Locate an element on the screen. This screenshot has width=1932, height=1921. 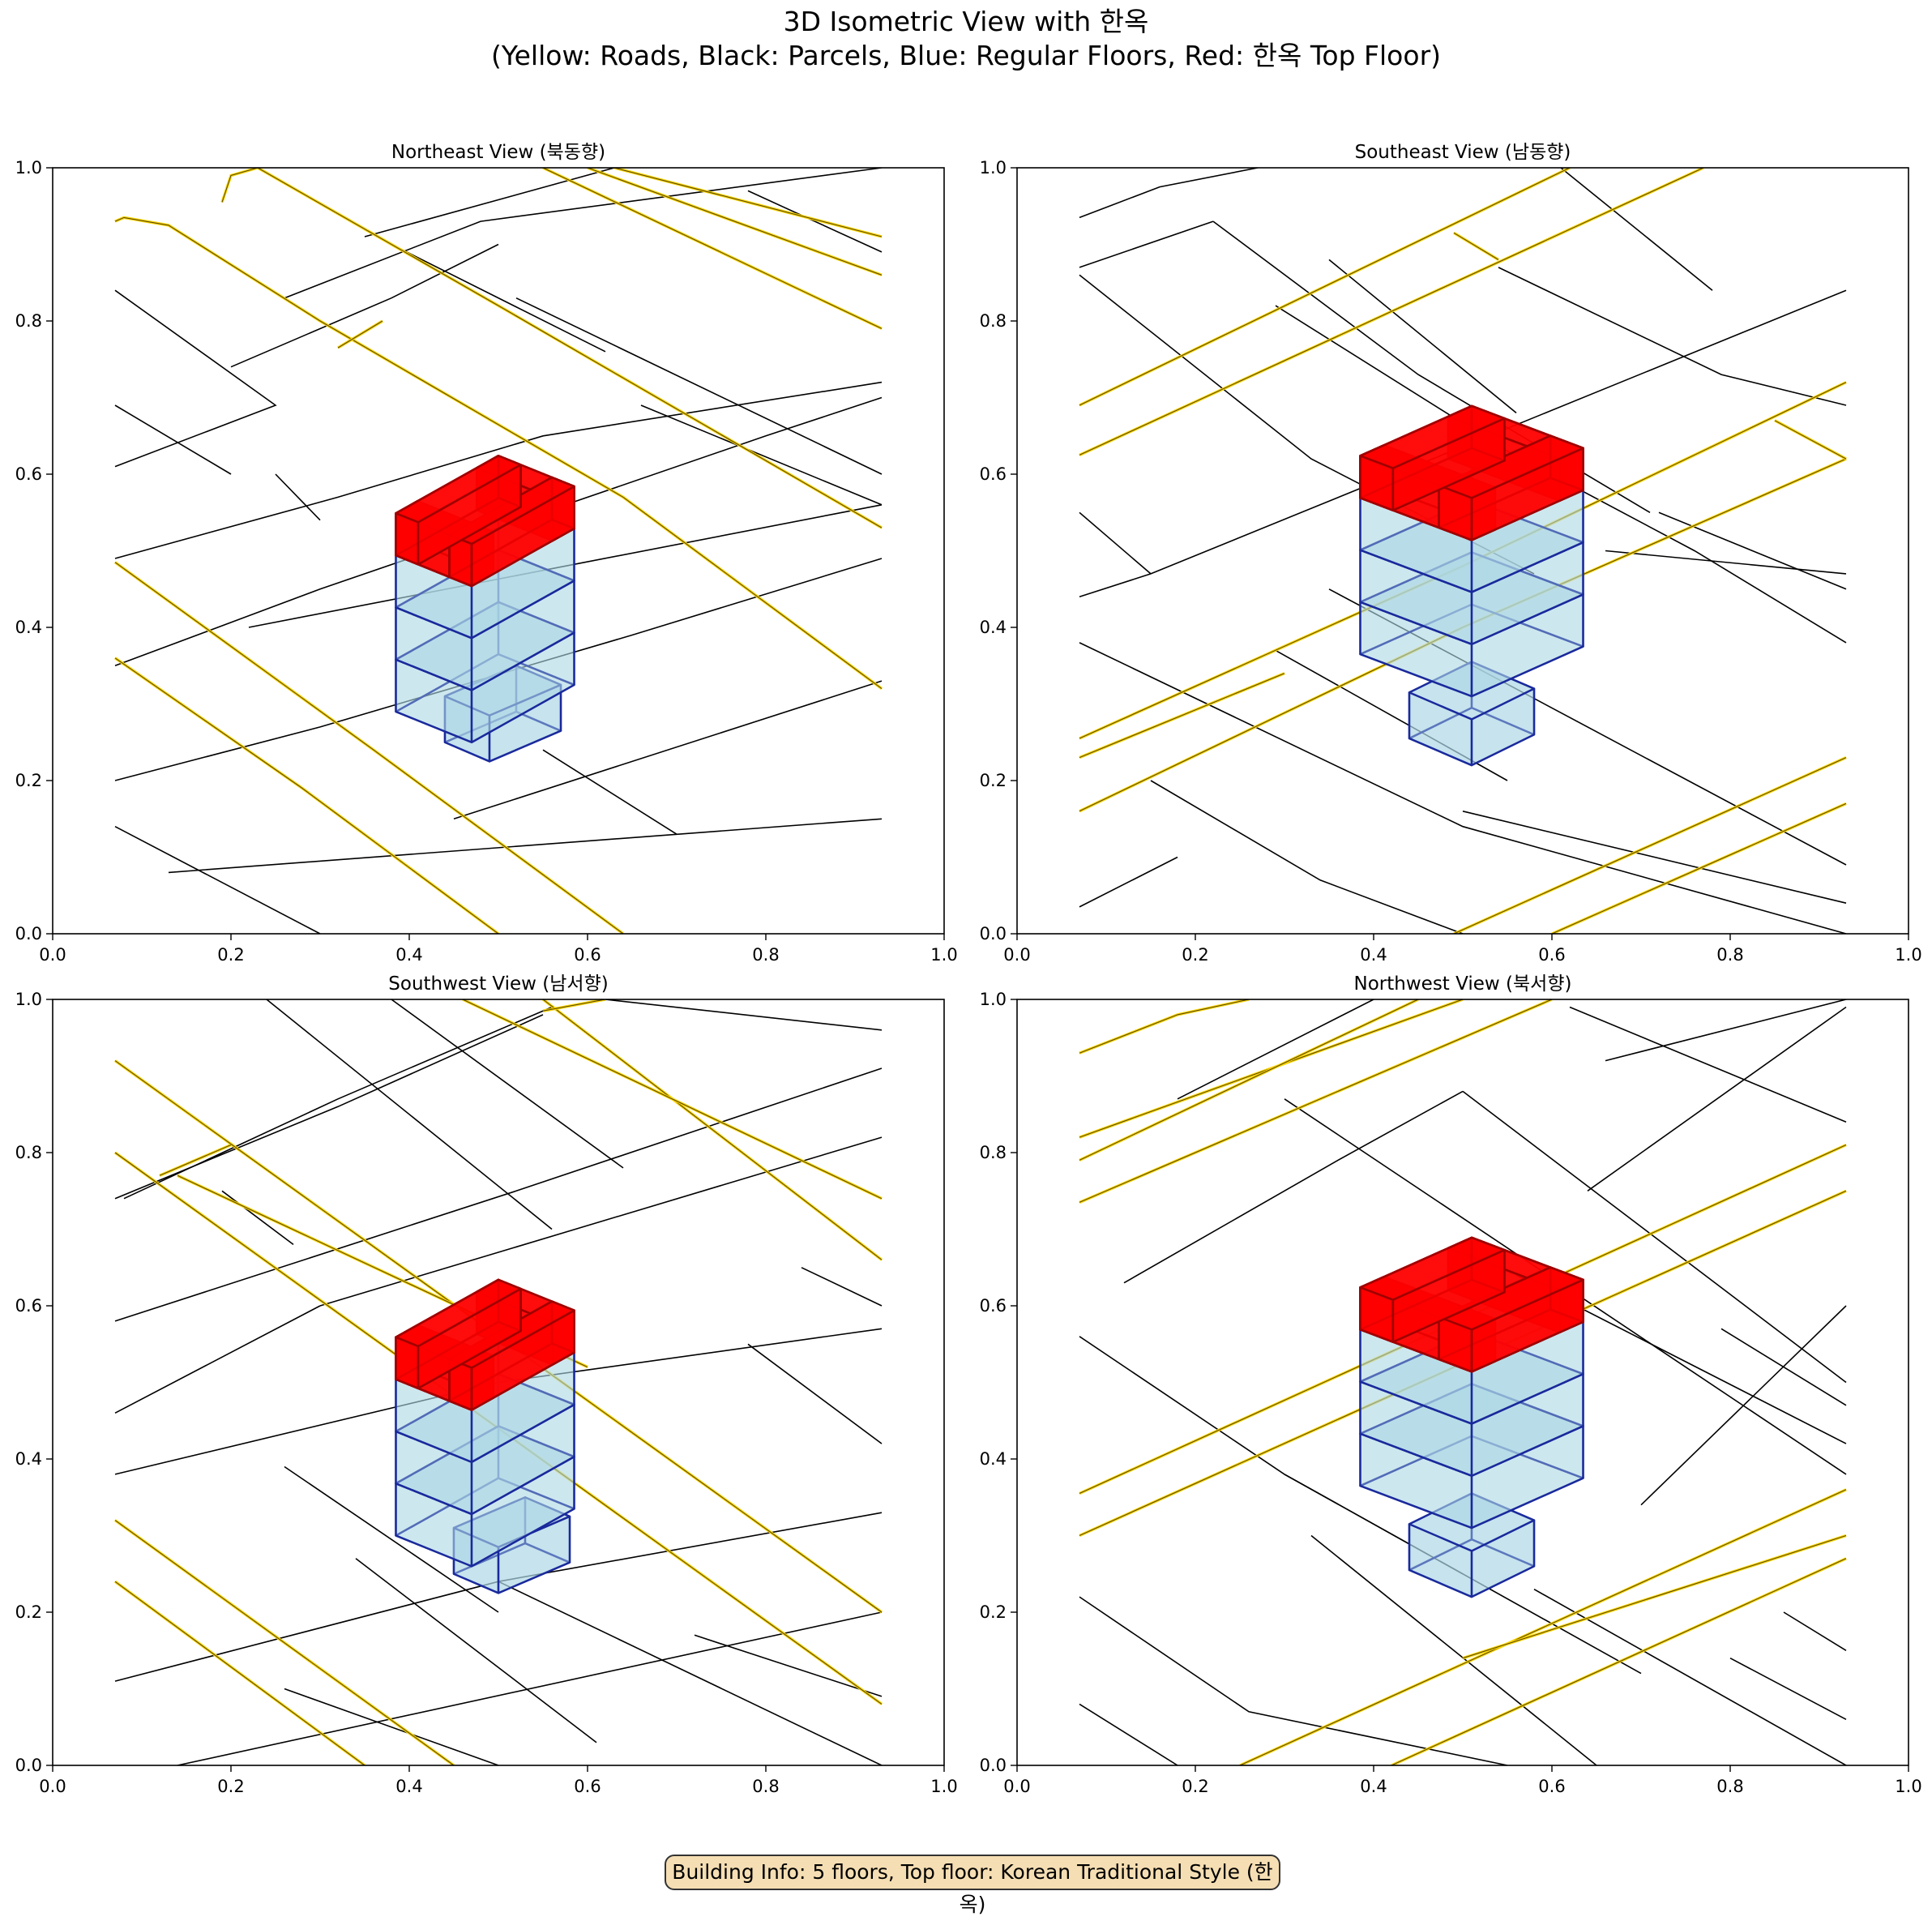
figure-title-line1: 3D Isometric View with 한옥 is located at coordinates (966, 22).